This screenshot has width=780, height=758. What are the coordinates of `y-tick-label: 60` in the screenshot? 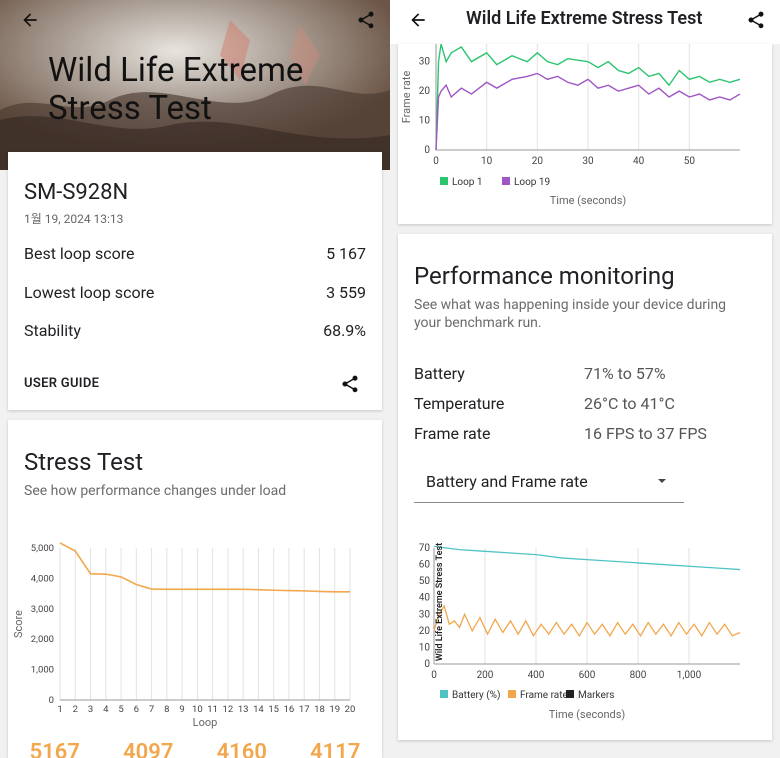 It's located at (425, 565).